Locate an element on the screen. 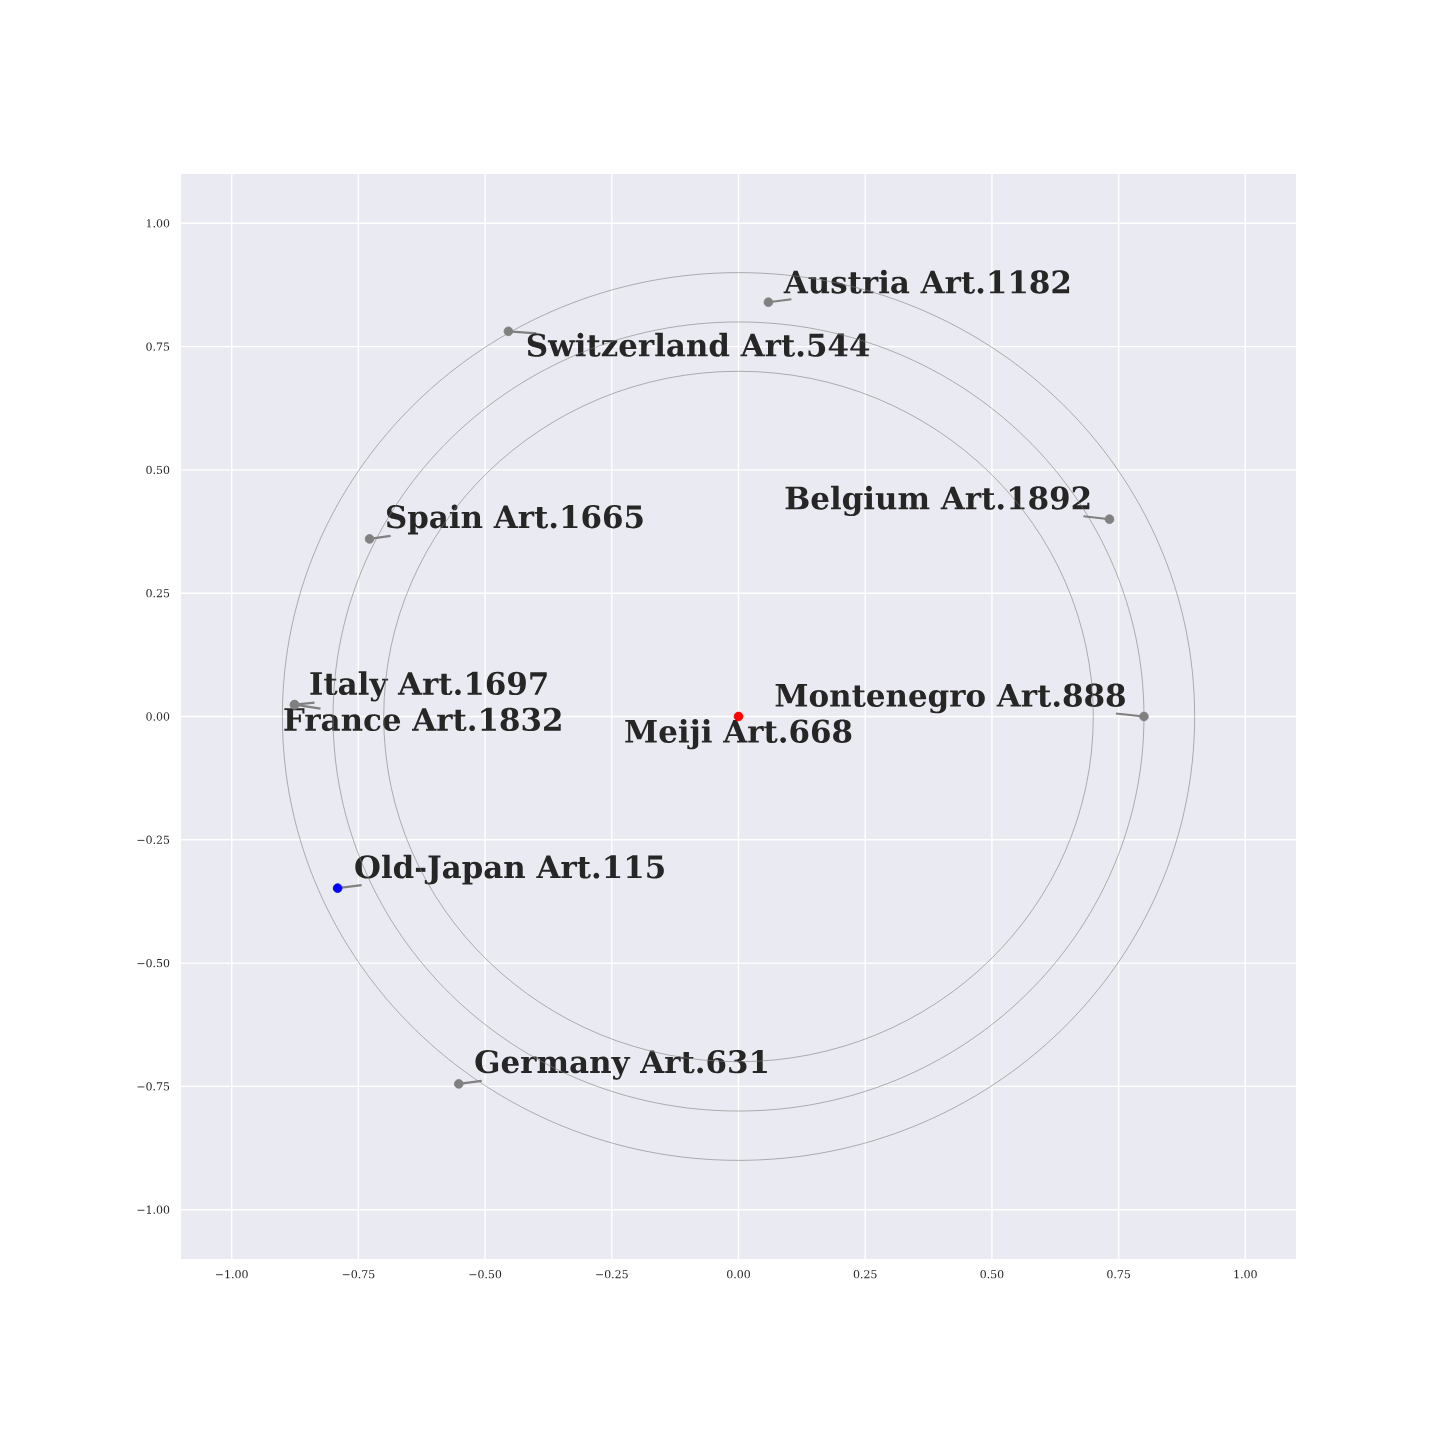 This screenshot has height=1440, width=1440. y-tick-label: −0.25 is located at coordinates (153, 839).